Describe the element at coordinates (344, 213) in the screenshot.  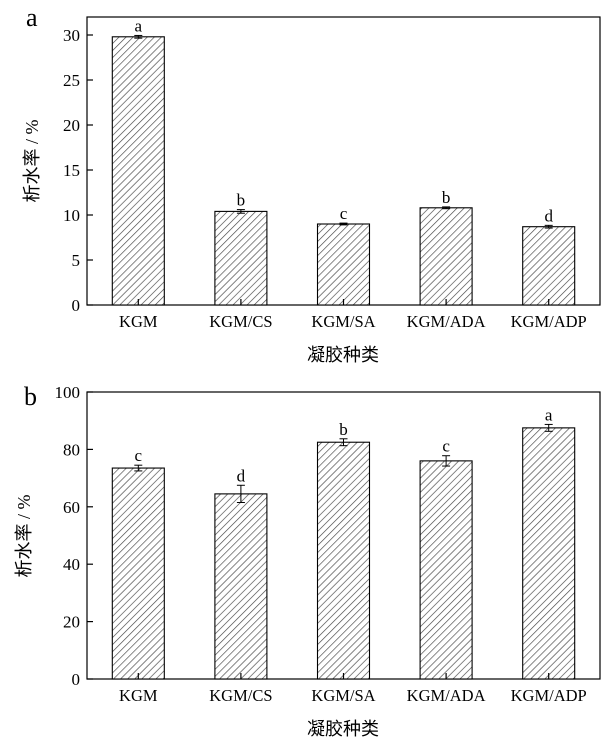
I see `panel-a-significance-label: c` at that location.